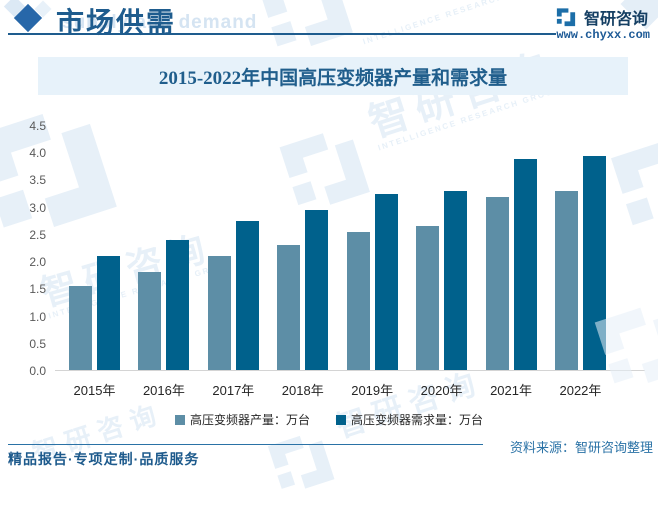  What do you see at coordinates (249, 420) in the screenshot?
I see `legend-label: 高压变频器产量：万台` at bounding box center [249, 420].